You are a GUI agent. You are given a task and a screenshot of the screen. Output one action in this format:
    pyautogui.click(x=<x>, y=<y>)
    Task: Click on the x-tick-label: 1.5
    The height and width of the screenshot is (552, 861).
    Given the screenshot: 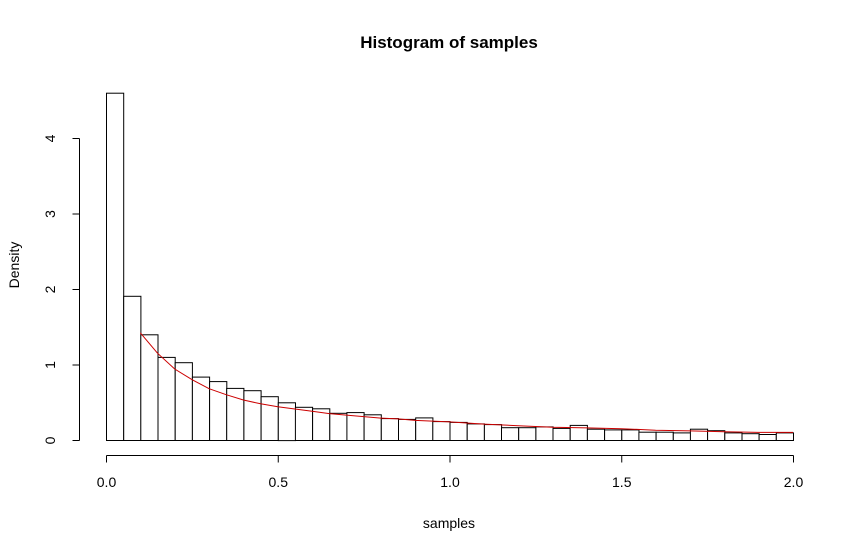 What is the action you would take?
    pyautogui.click(x=622, y=482)
    